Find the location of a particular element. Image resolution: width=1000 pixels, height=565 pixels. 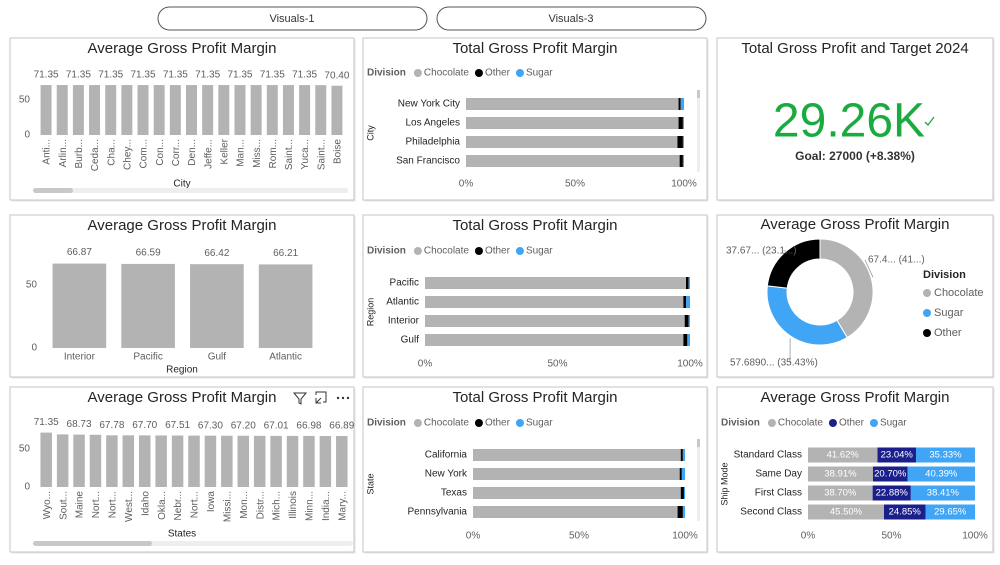

scrollbar-thumb is located at coordinates (53, 190).